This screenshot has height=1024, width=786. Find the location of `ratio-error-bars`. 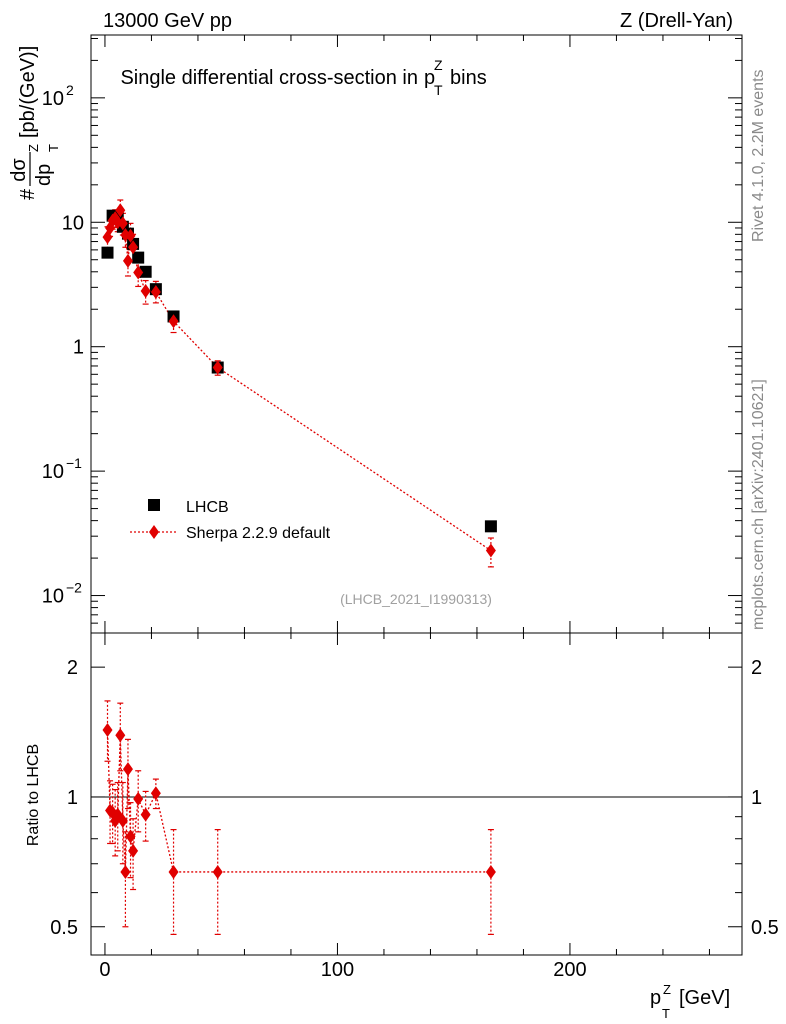

ratio-error-bars is located at coordinates (299, 818).